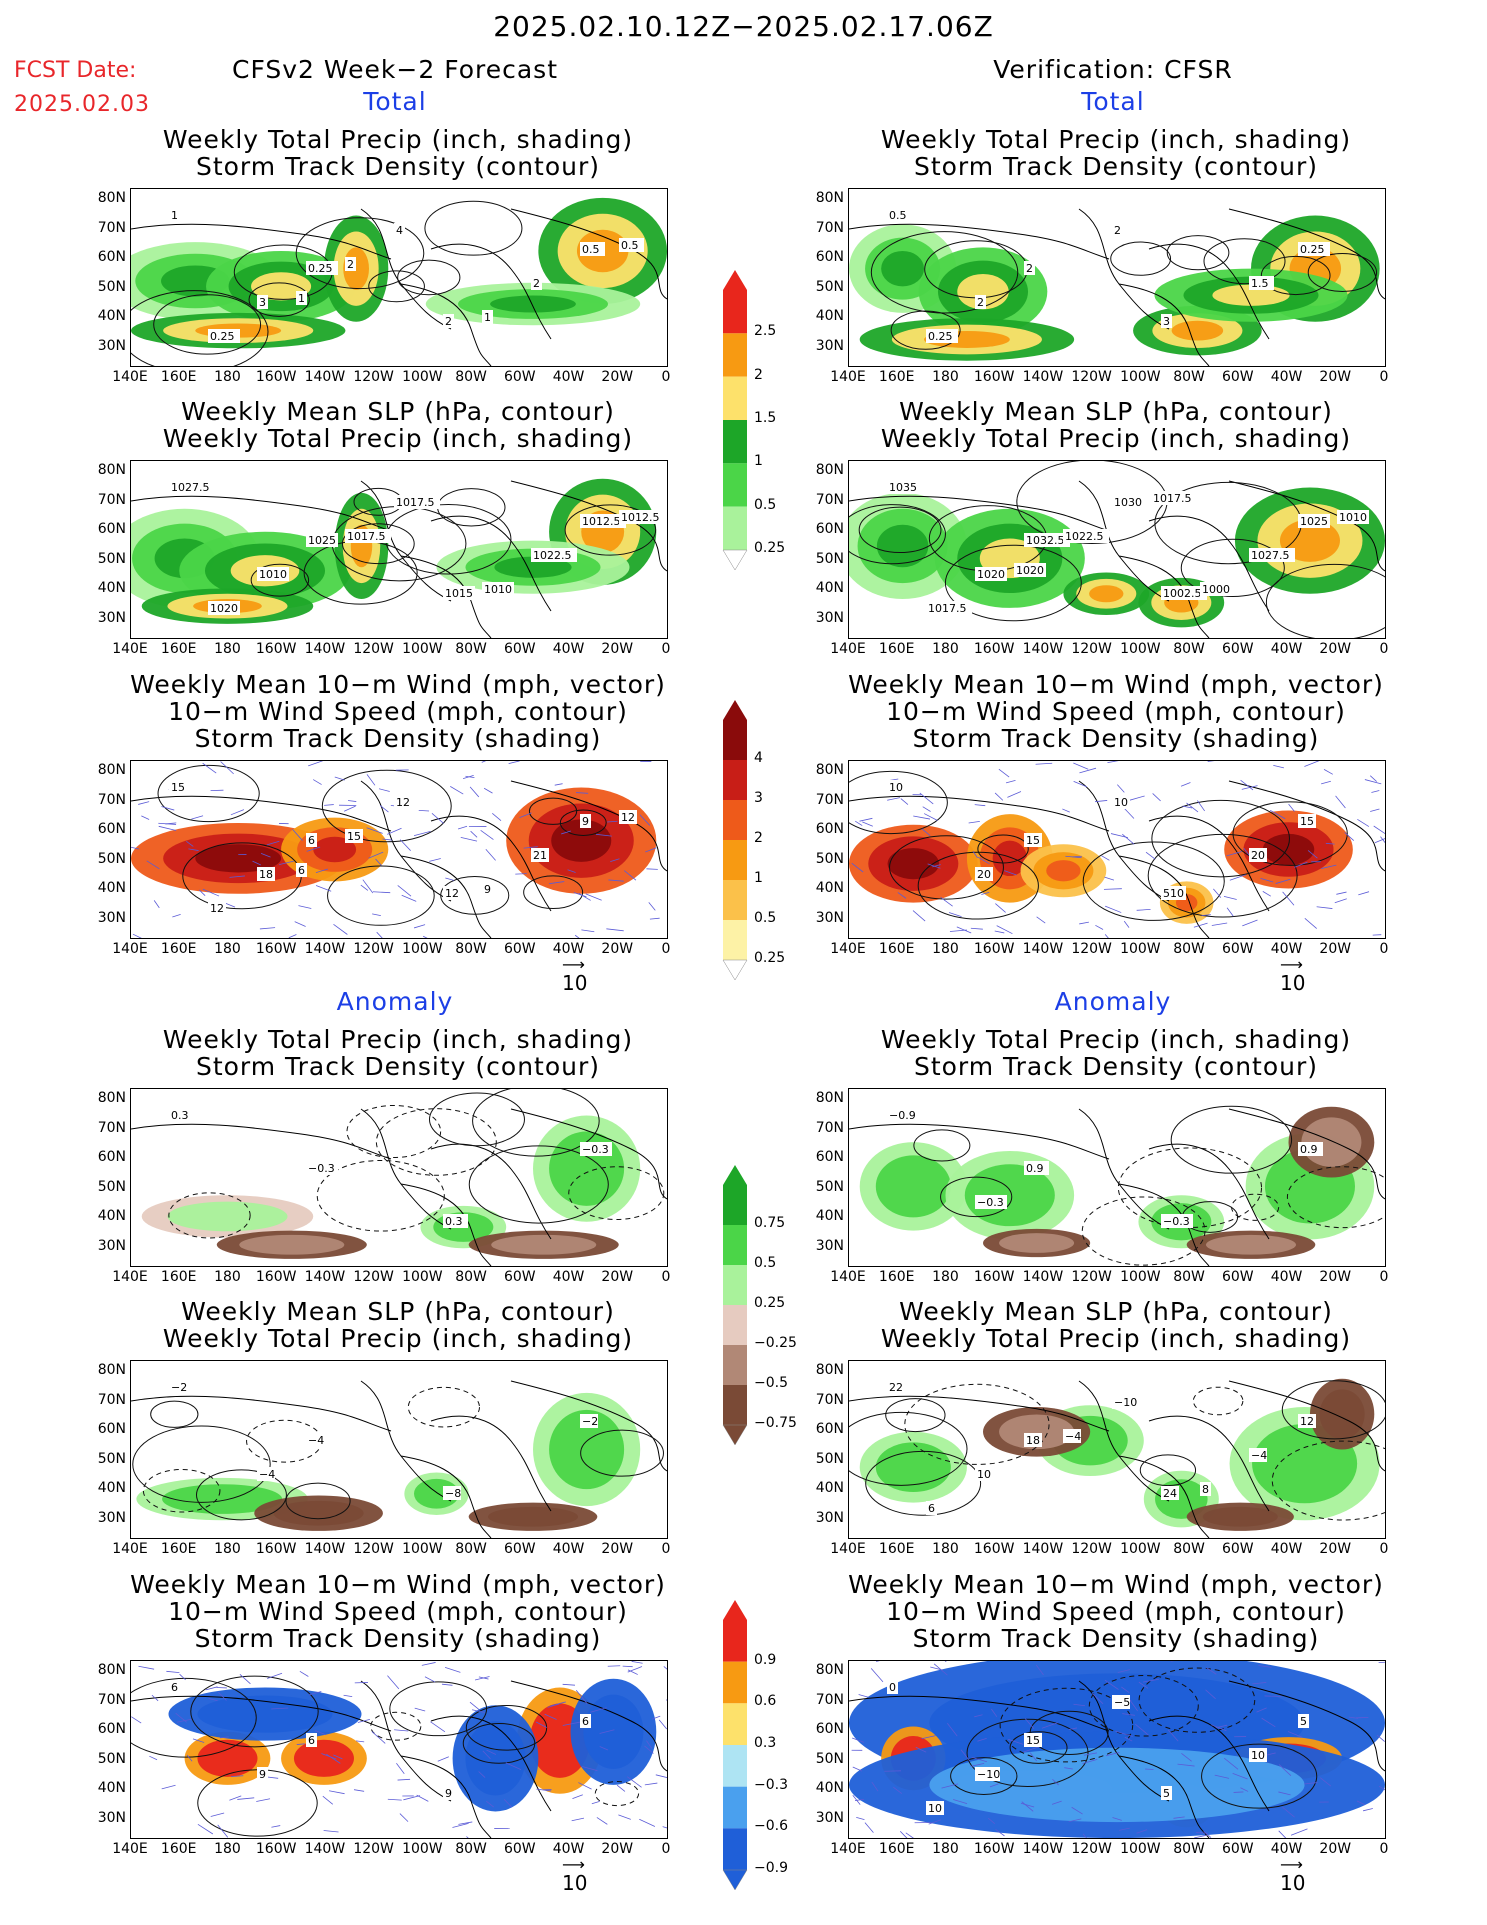  I want to click on fc-precip-contour, so click(473, 228).